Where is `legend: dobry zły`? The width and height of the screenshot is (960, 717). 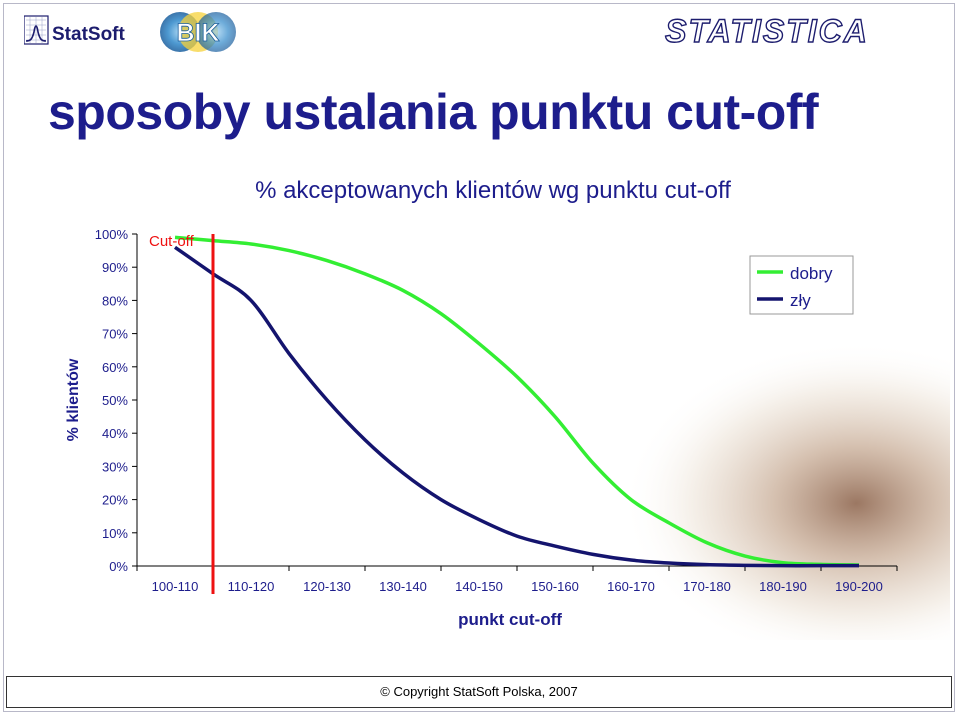 legend: dobry zły is located at coordinates (801, 285).